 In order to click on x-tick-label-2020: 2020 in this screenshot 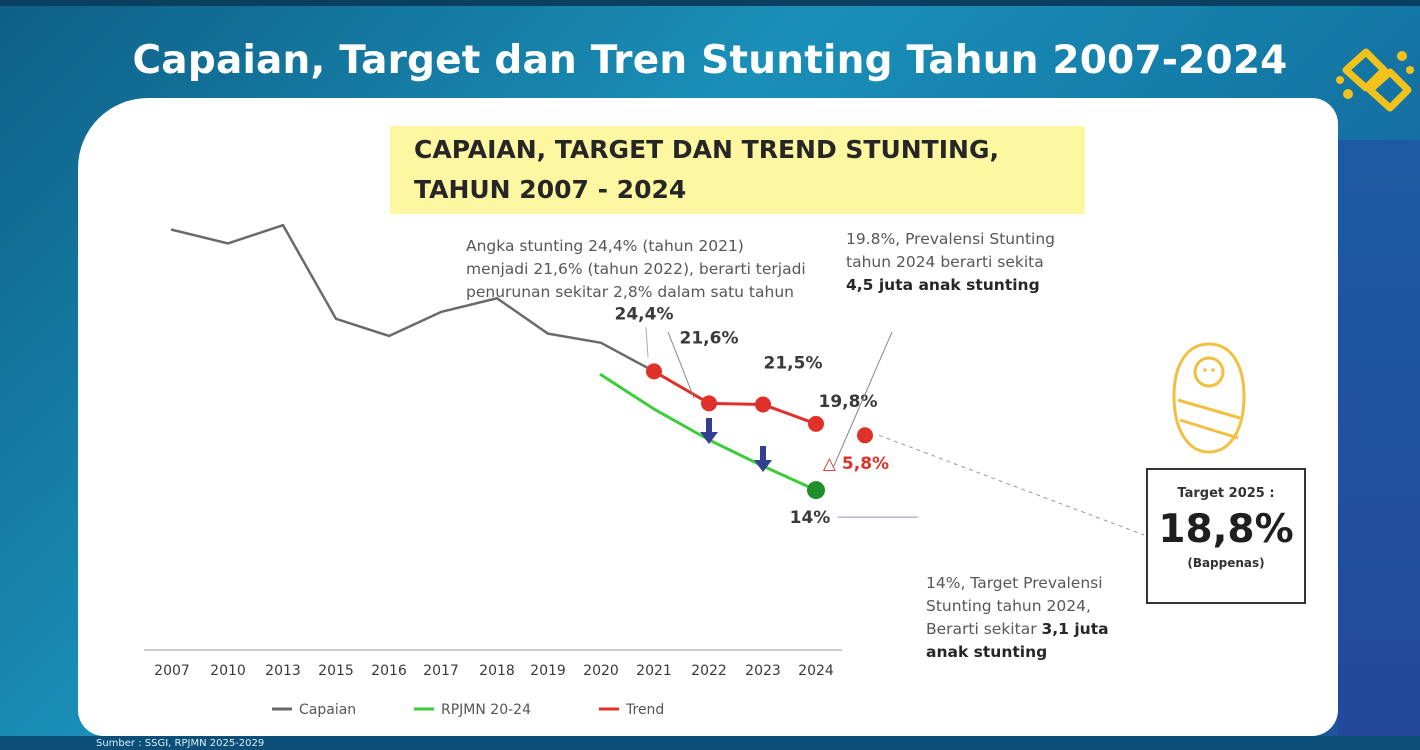, I will do `click(601, 671)`.